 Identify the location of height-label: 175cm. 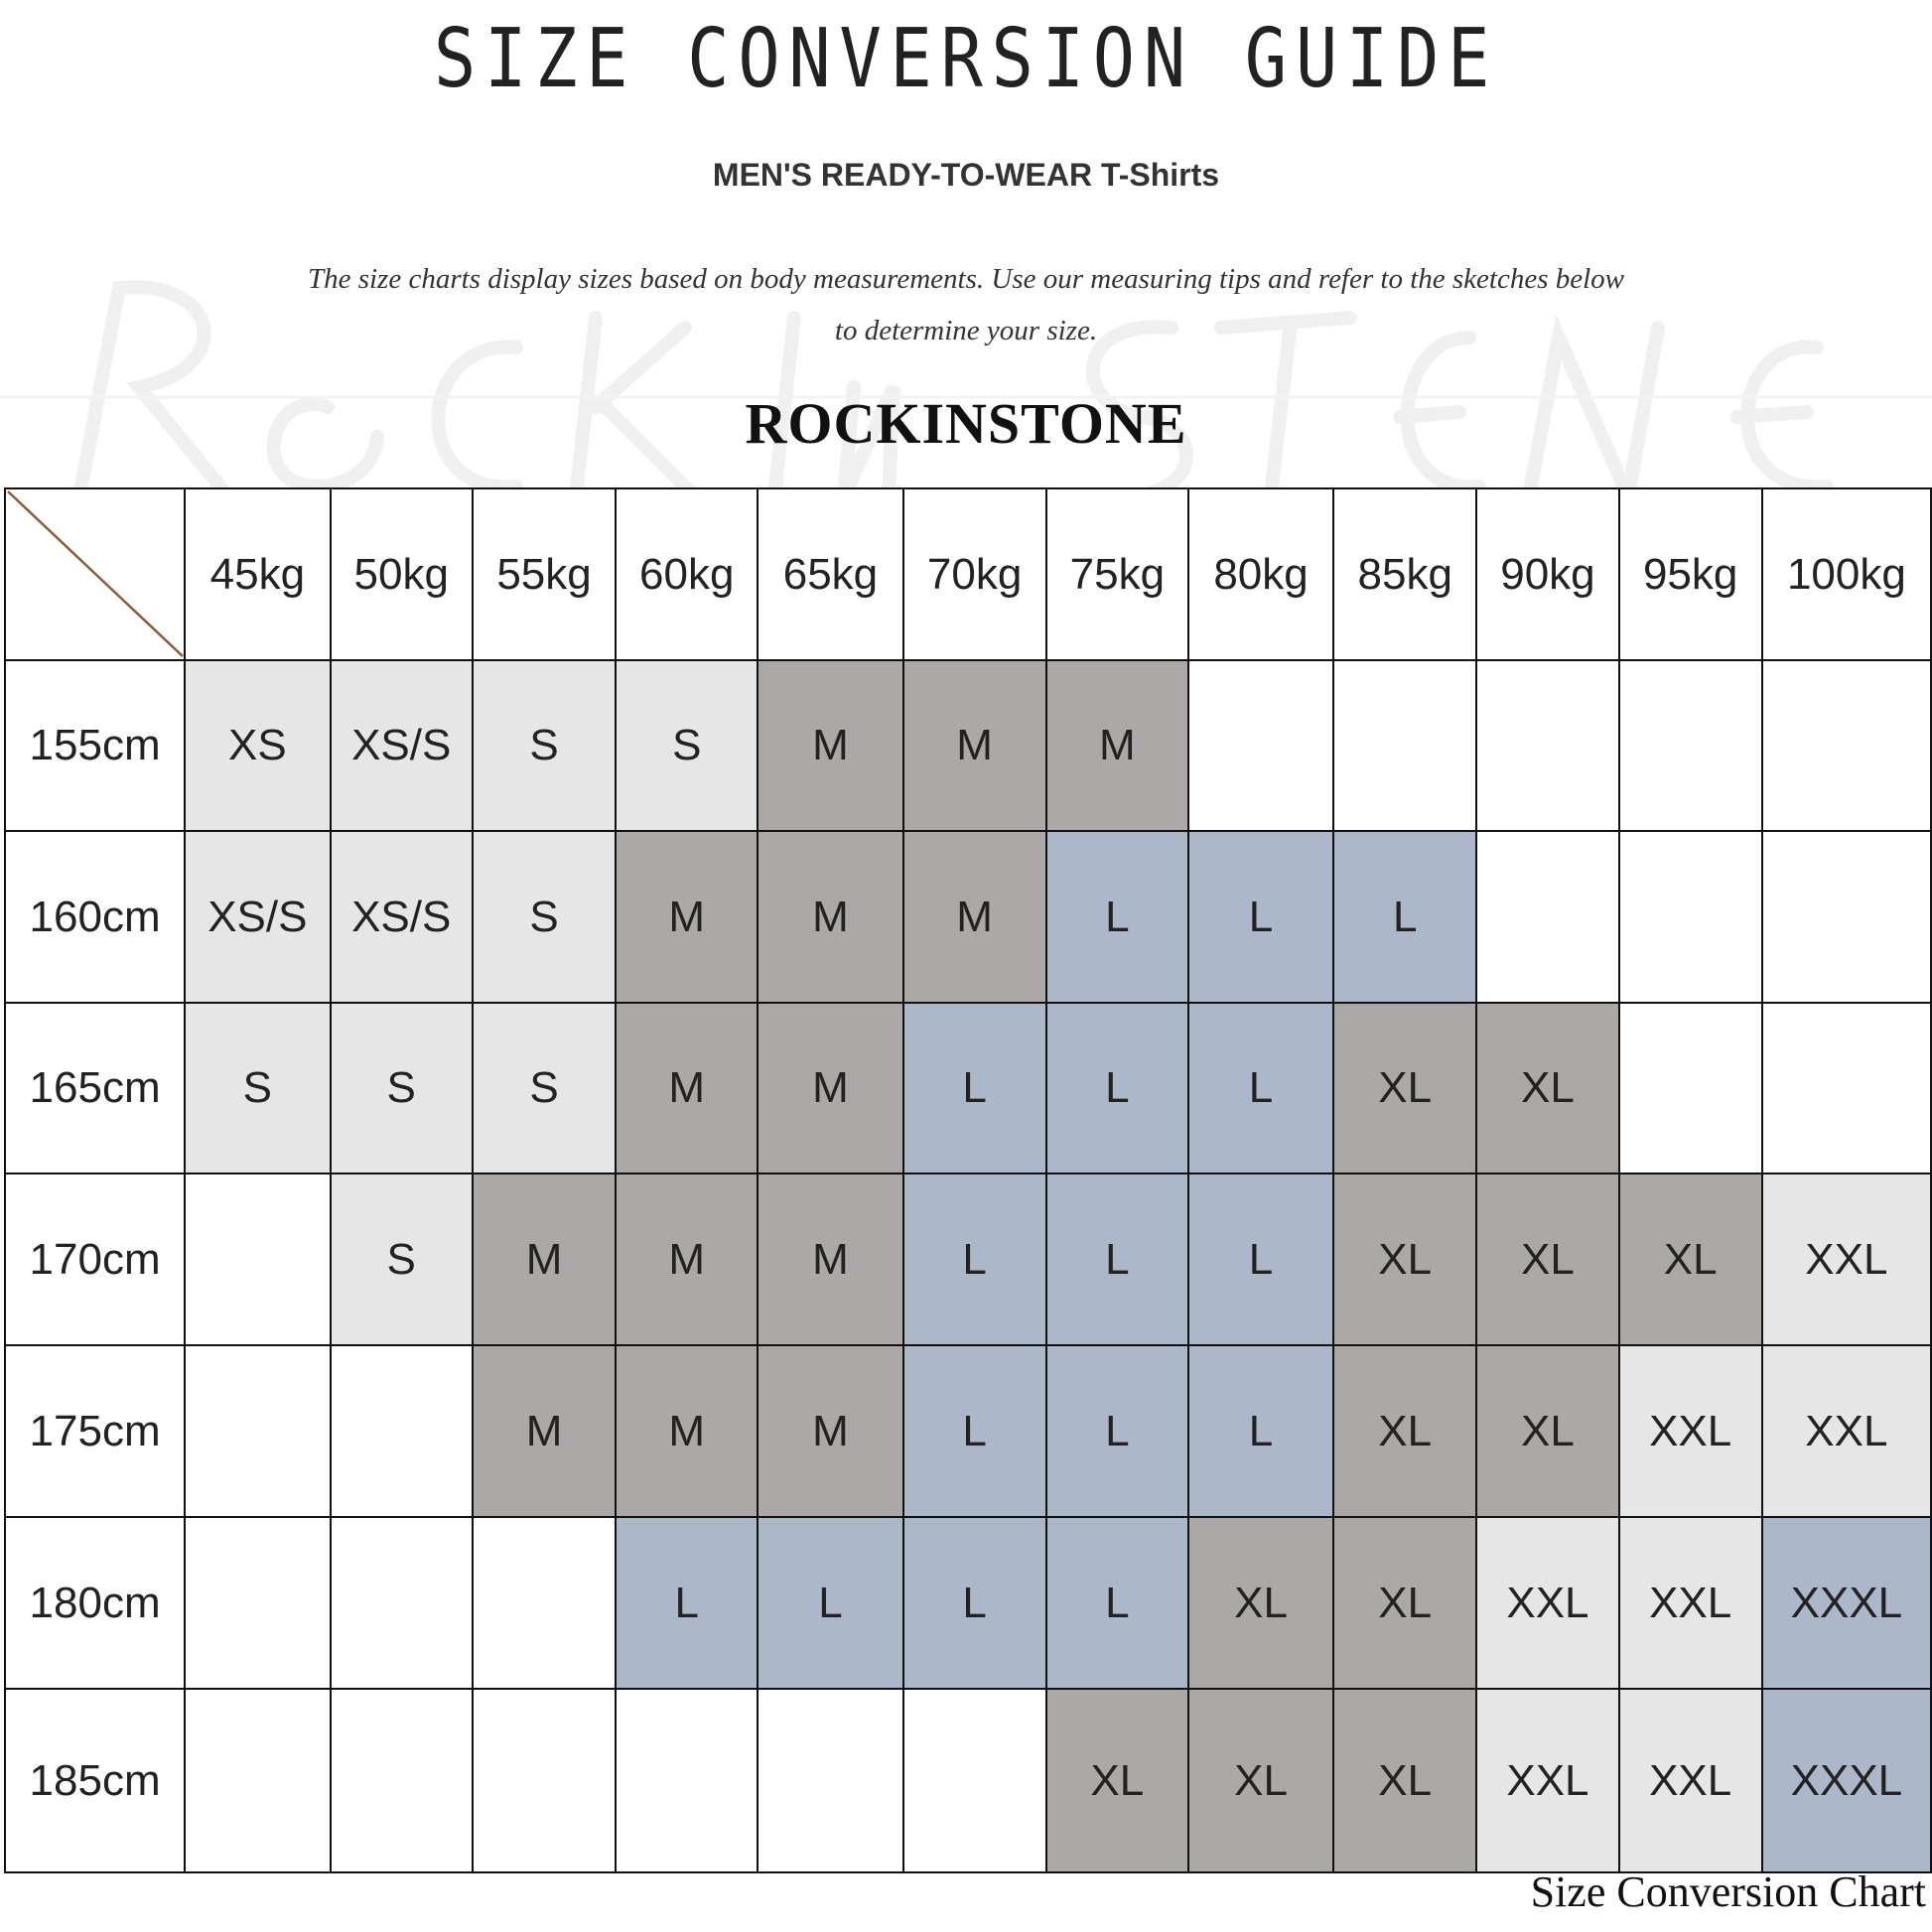
(95, 1431).